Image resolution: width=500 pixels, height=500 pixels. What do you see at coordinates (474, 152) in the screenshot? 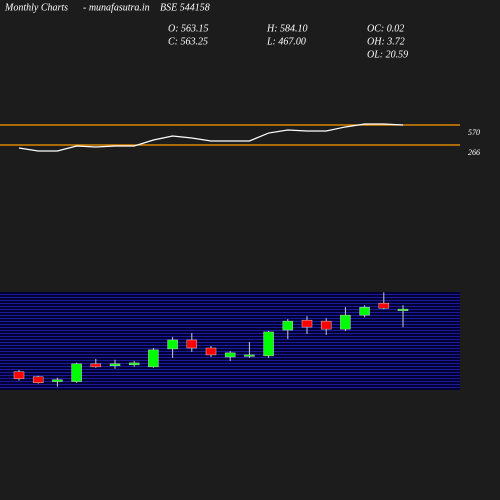
I see `level-label: 266` at bounding box center [474, 152].